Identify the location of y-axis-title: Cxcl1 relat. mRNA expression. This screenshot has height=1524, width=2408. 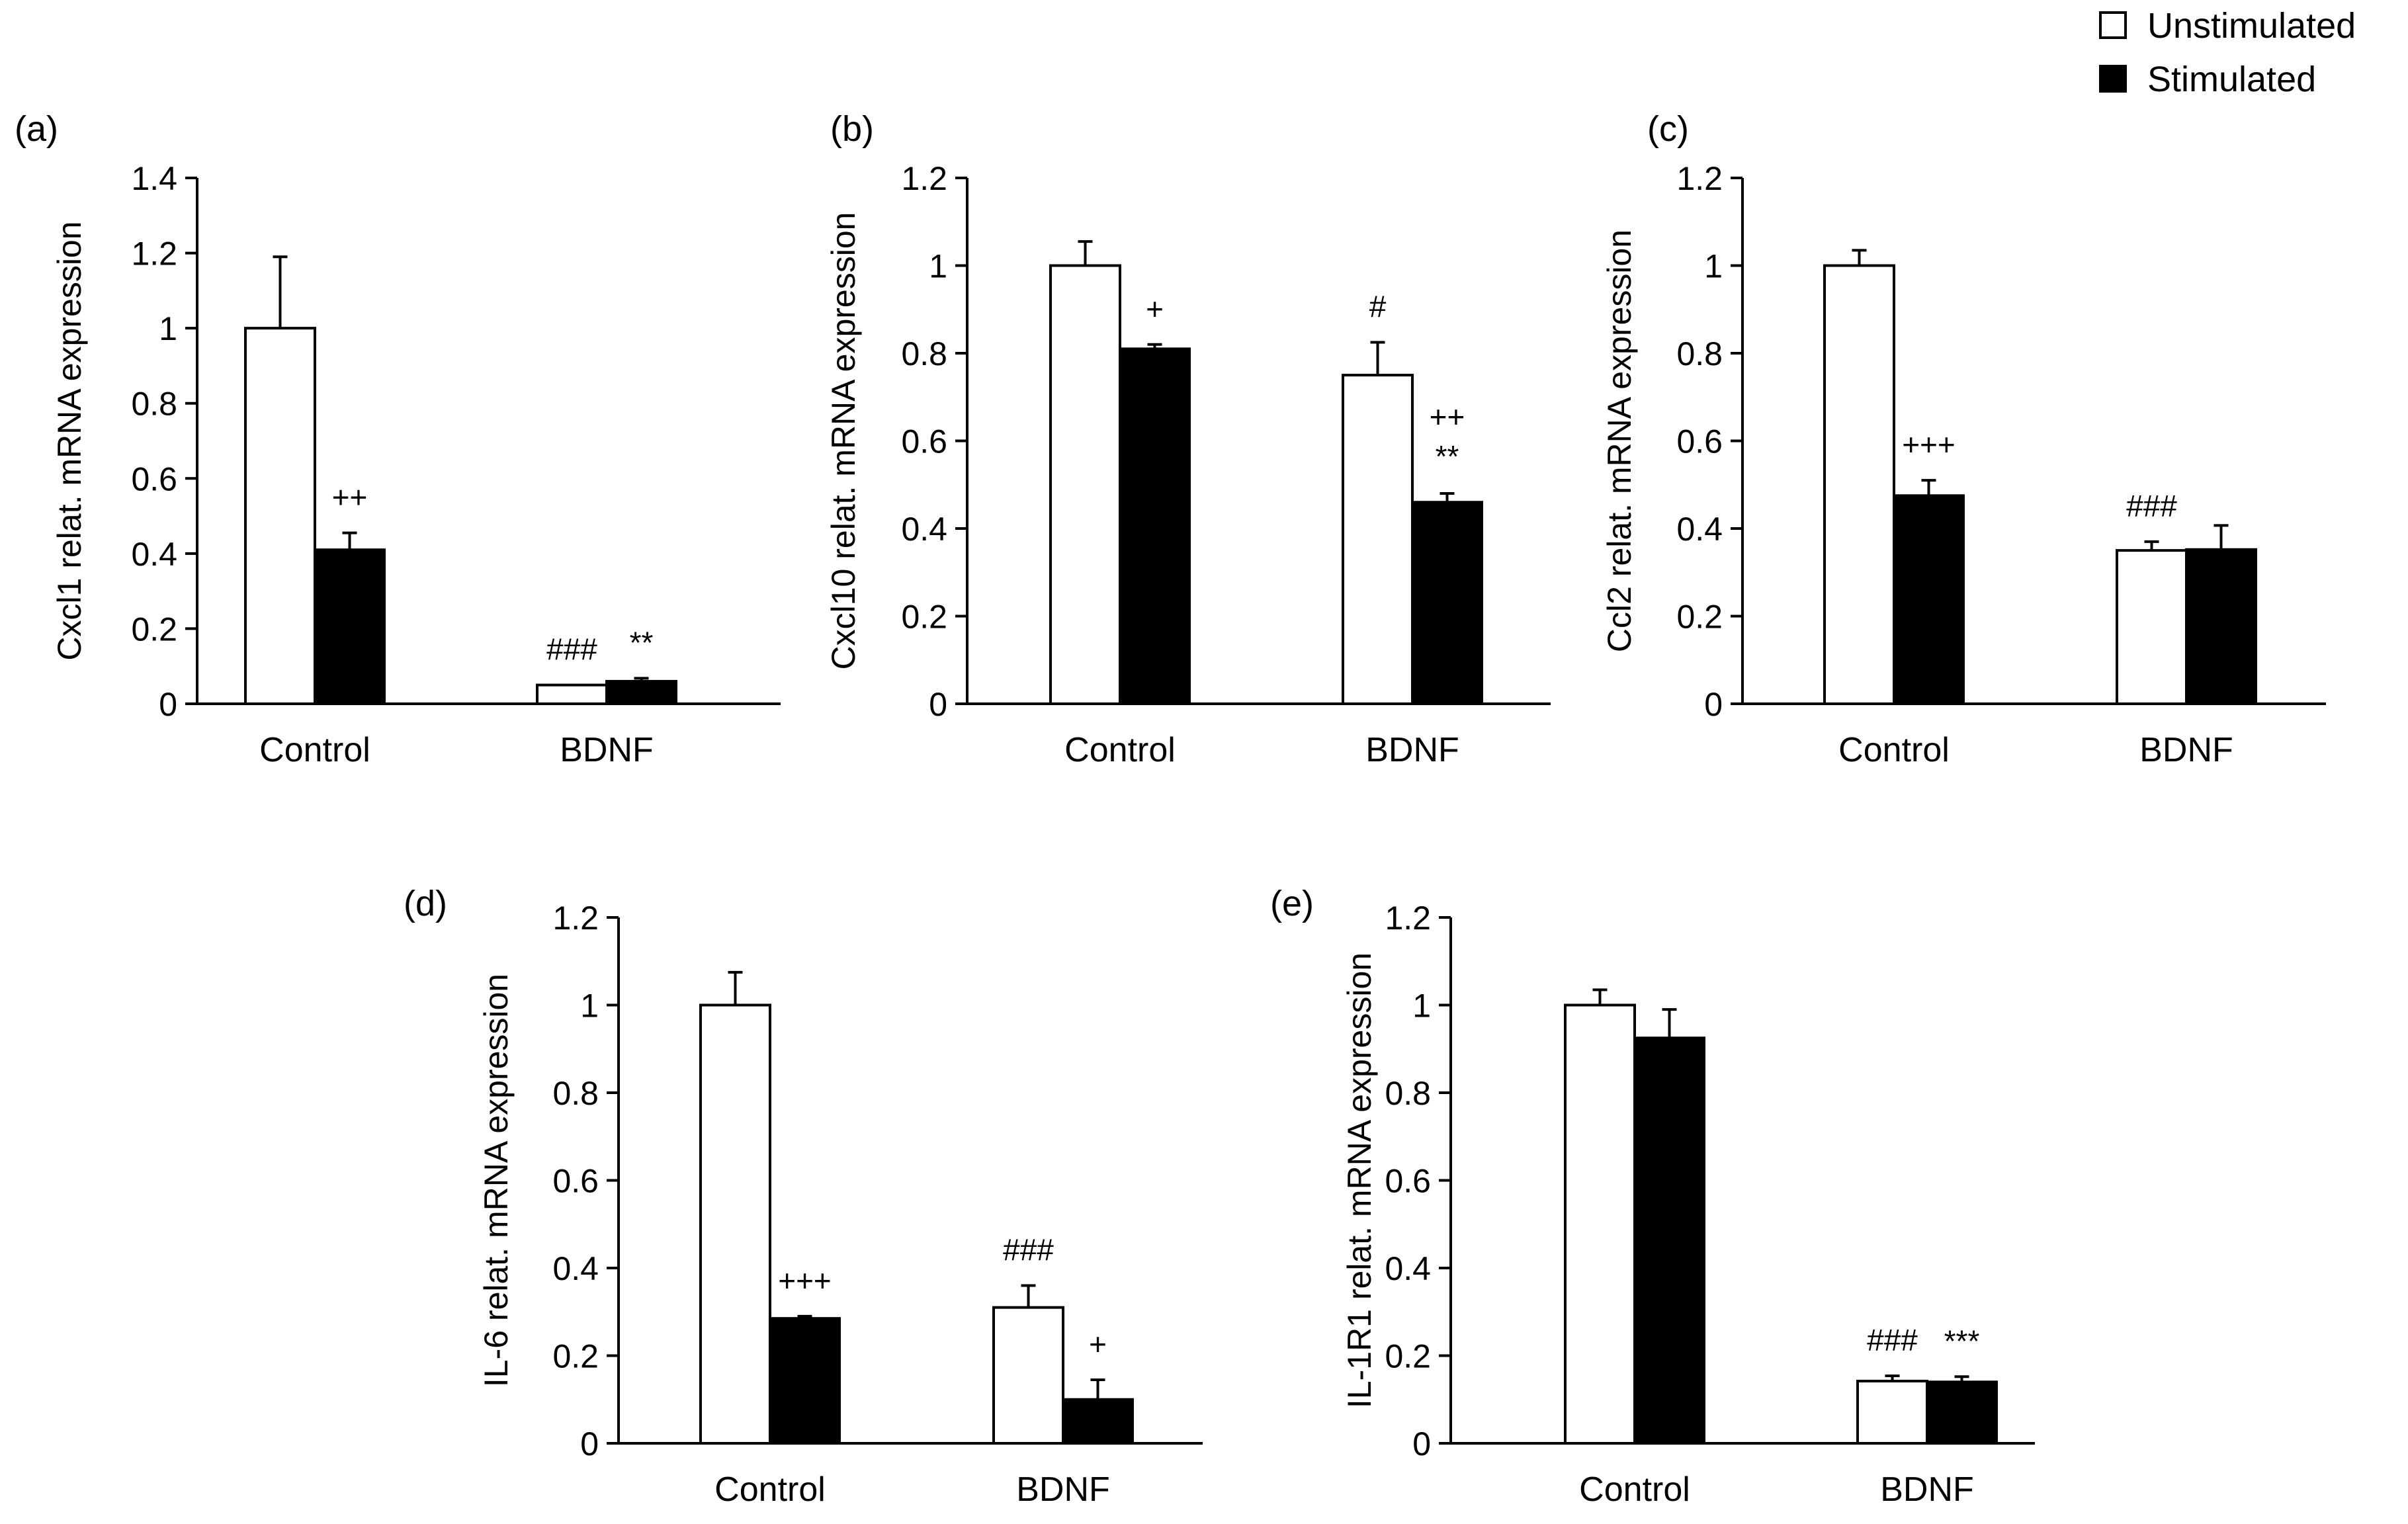
(69, 441).